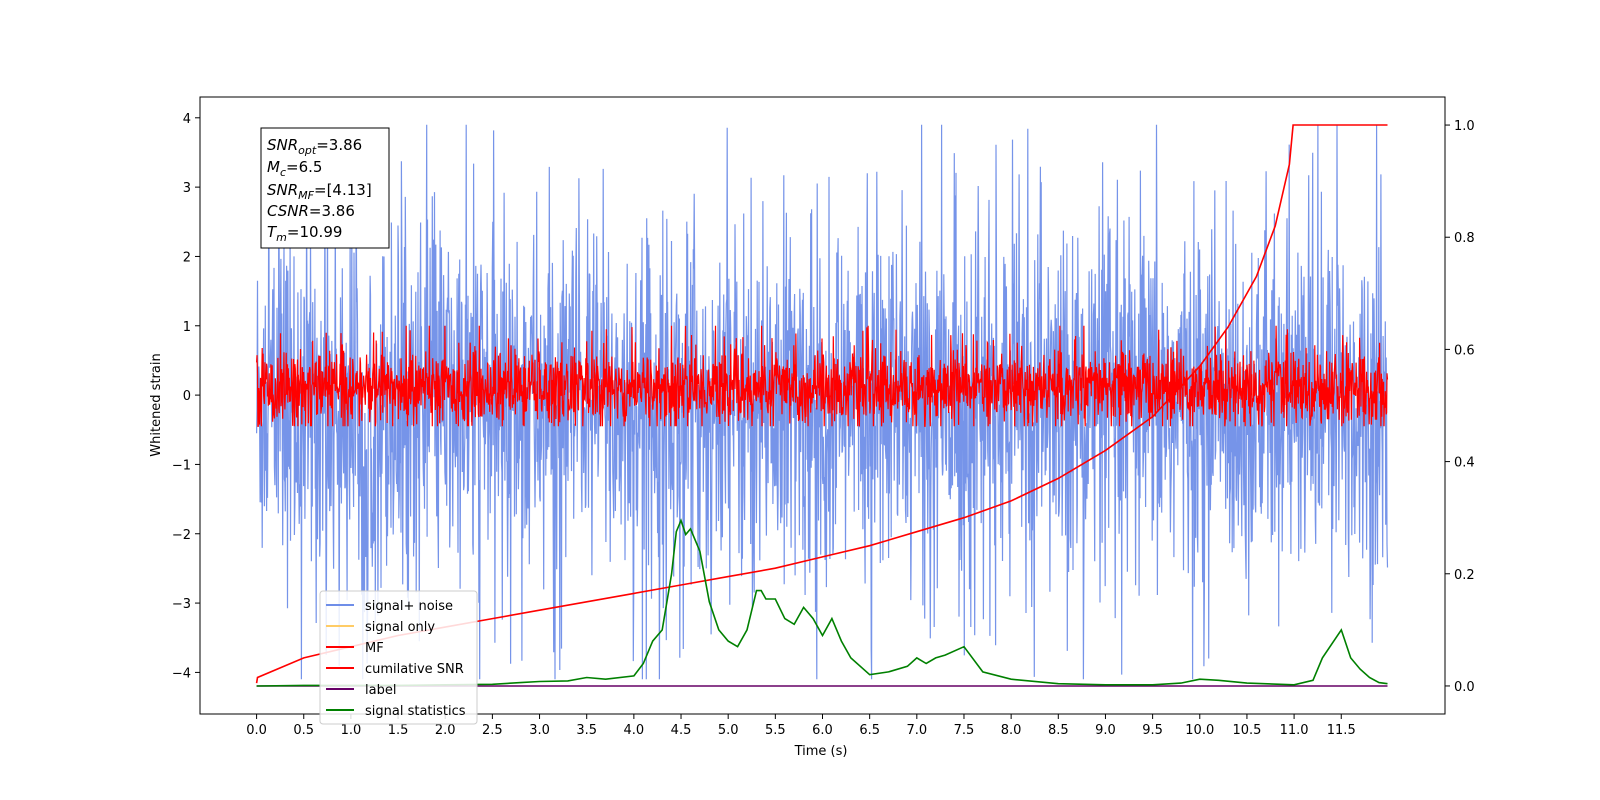  Describe the element at coordinates (1464, 238) in the screenshot. I see `y-right-tick-label: 0.8` at that location.